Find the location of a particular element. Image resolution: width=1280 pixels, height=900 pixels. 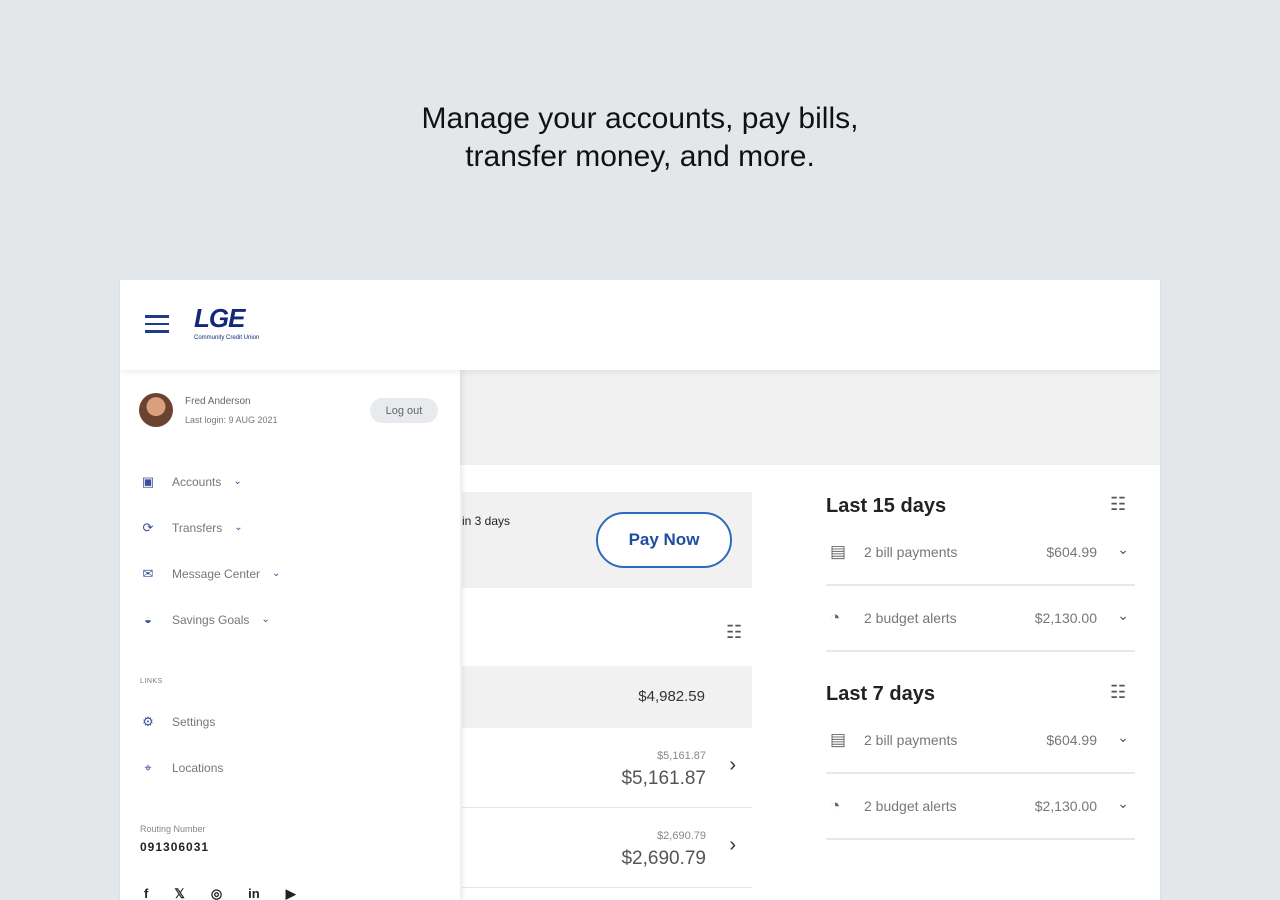

nav-label: Transfers is located at coordinates (197, 528).